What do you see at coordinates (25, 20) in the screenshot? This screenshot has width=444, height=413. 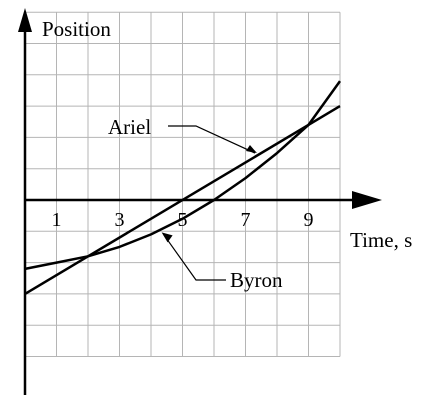 I see `y-axis-arrow` at bounding box center [25, 20].